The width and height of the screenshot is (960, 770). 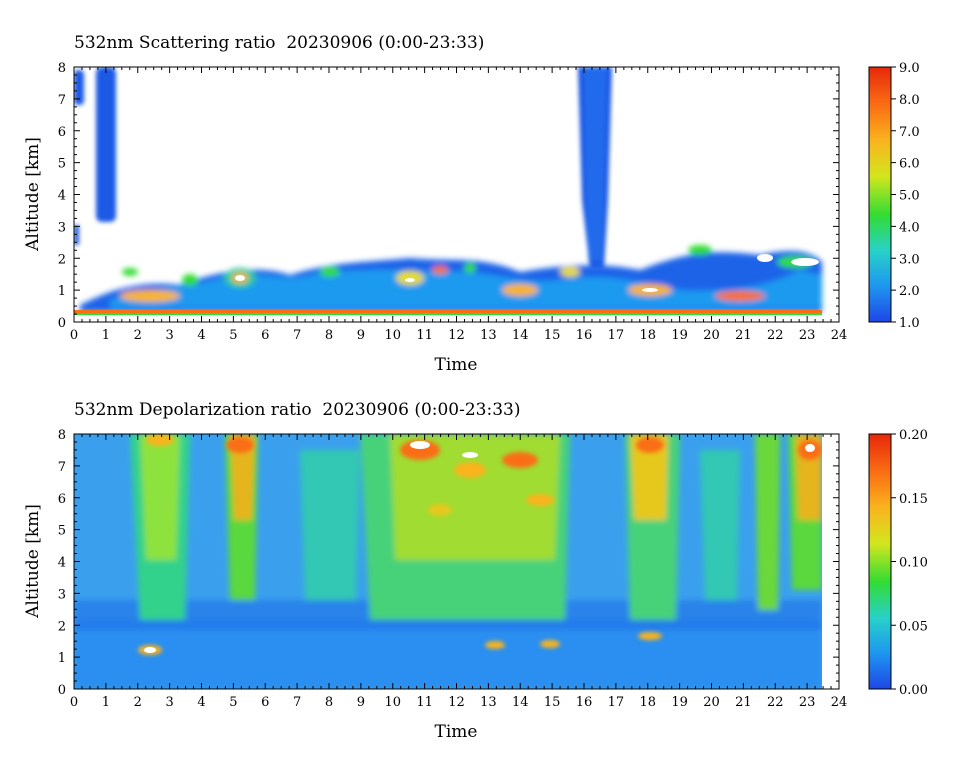 What do you see at coordinates (595, 168) in the screenshot?
I see `panel1-column-16h` at bounding box center [595, 168].